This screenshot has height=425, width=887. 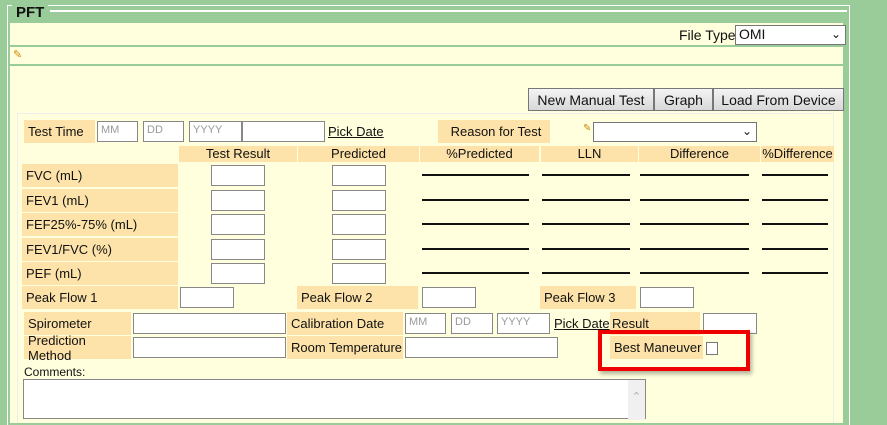 I want to click on spirometer-label: Spirometer, so click(x=77, y=323).